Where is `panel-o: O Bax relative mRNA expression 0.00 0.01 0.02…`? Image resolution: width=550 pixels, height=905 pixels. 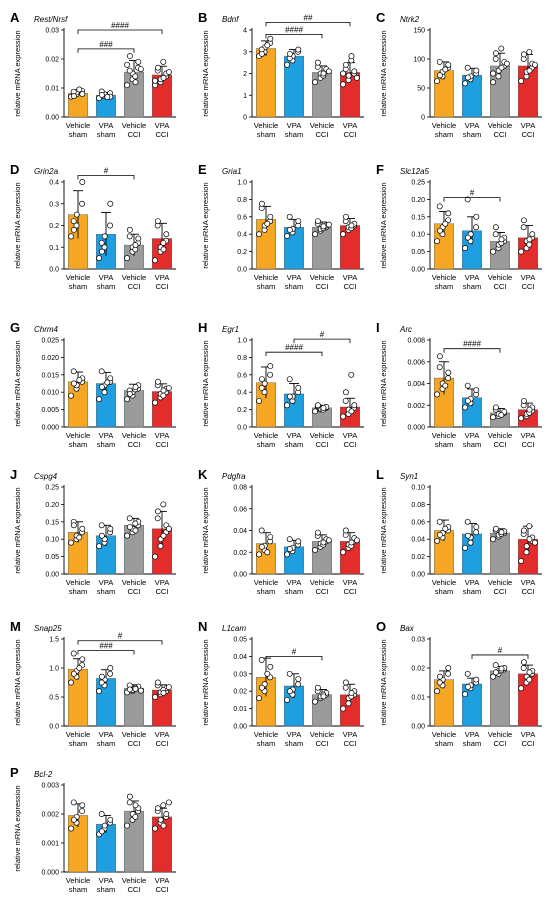
panel-o: O Bax relative mRNA expression 0.00 0.01 0.02… is located at coordinates (459, 683).